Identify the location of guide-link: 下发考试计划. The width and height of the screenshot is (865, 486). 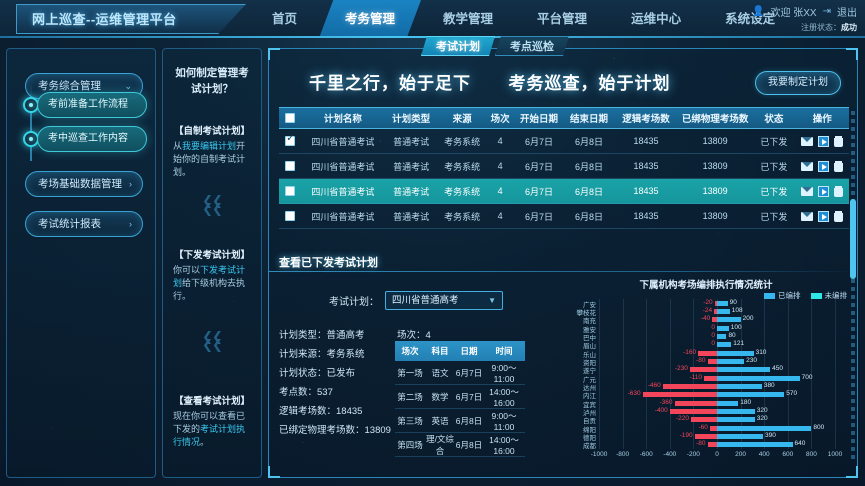
(209, 276).